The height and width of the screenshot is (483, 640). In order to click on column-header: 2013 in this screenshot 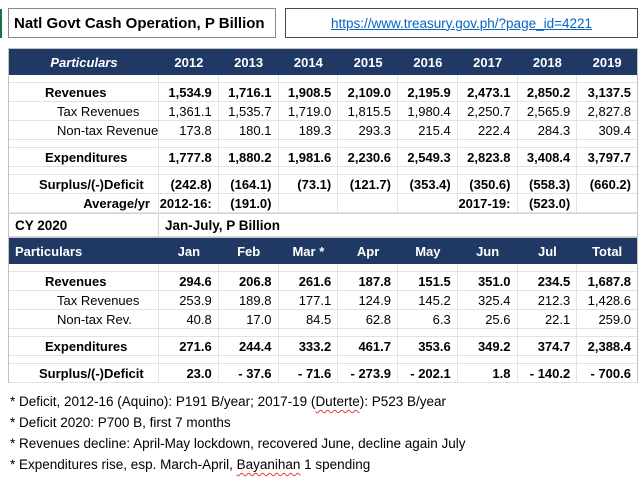, I will do `click(249, 62)`.